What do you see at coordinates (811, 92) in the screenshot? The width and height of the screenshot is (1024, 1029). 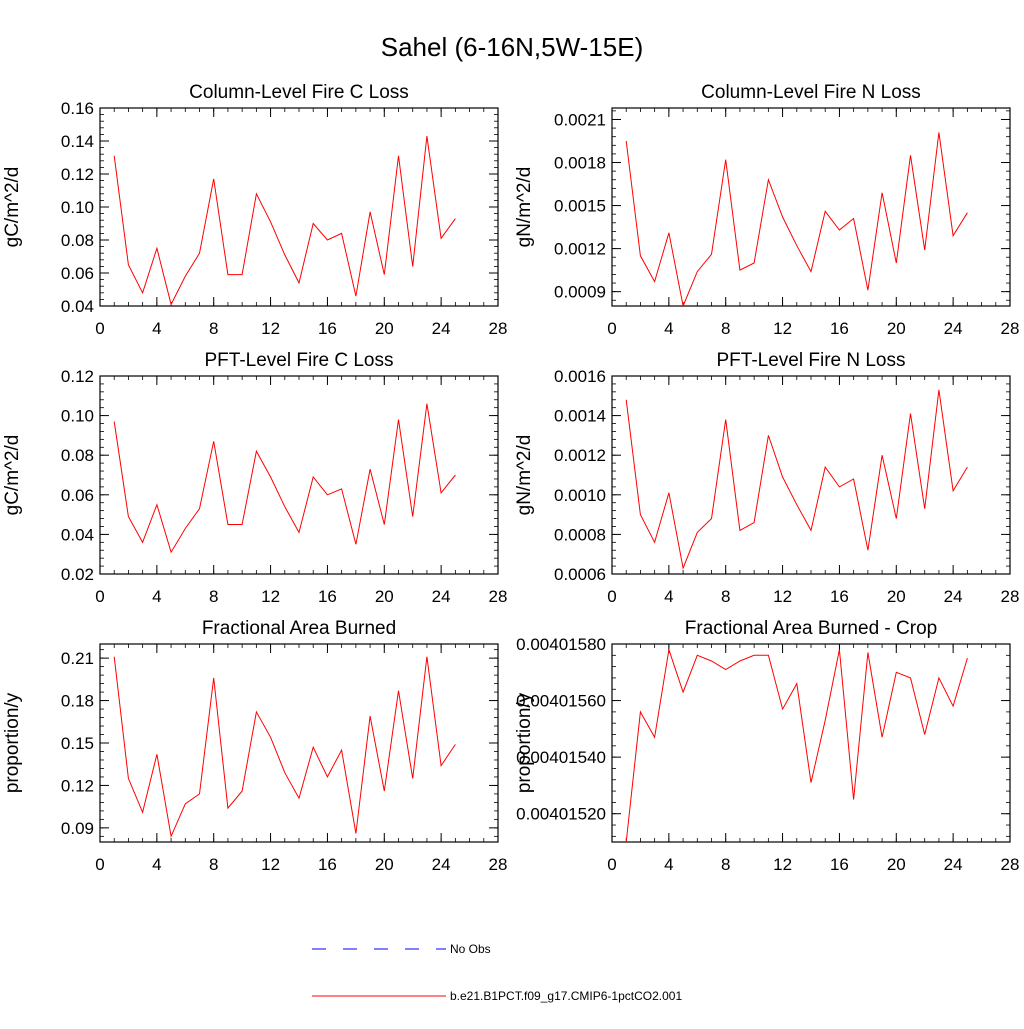 I see `panel-title: Column-Level Fire N Loss` at bounding box center [811, 92].